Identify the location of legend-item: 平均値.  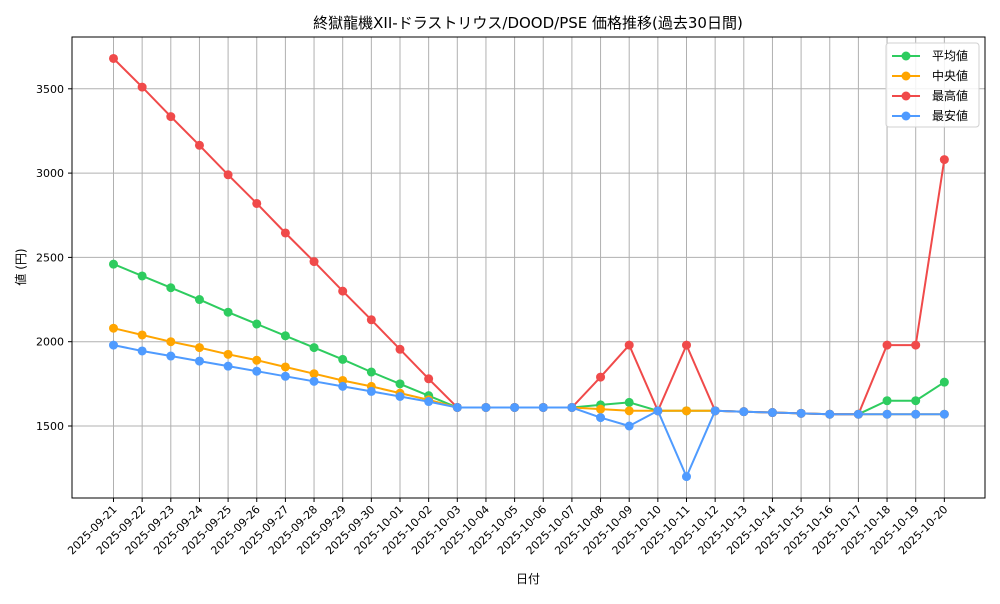
(930, 55).